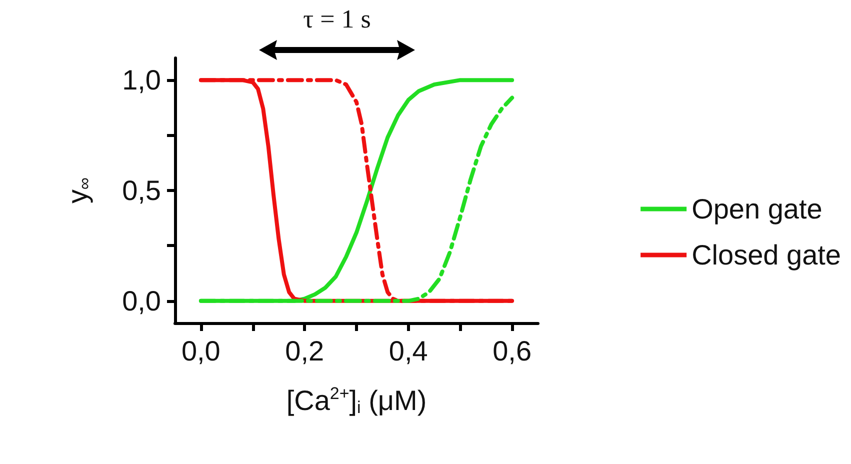 This screenshot has width=851, height=464. What do you see at coordinates (767, 255) in the screenshot?
I see `legend-label: Closed gate` at bounding box center [767, 255].